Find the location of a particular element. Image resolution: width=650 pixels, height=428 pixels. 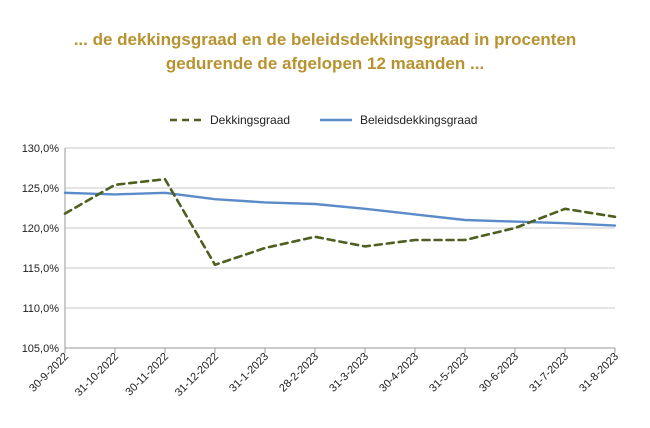

x-tick-label: 30-9-2022 is located at coordinates (49, 373).